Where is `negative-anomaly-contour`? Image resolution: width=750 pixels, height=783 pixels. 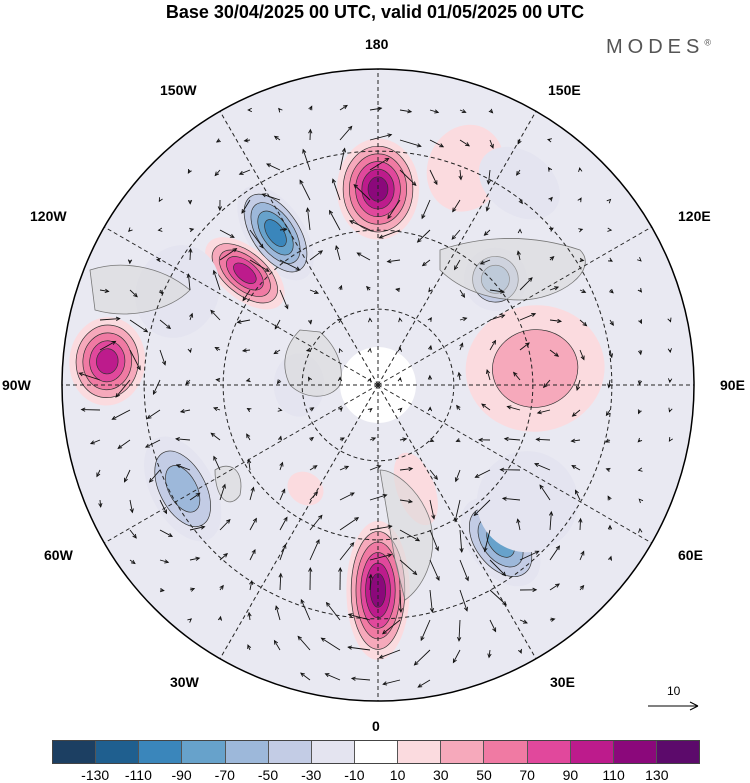 negative-anomaly-contour is located at coordinates (275, 233).